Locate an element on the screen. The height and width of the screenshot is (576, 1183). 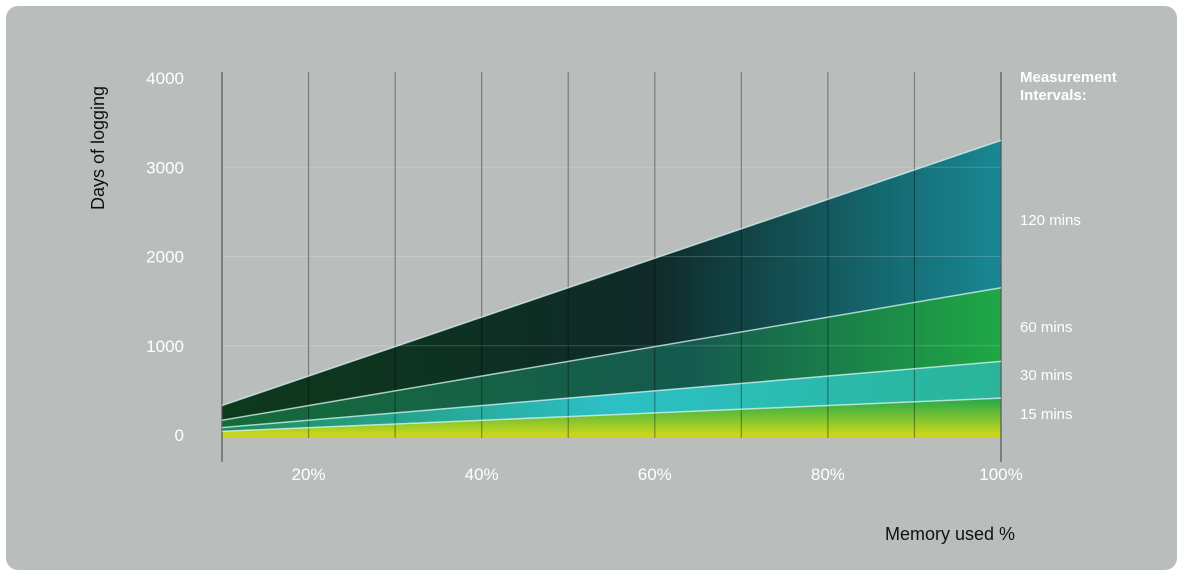
series-line-30-mins is located at coordinates (611, 394).